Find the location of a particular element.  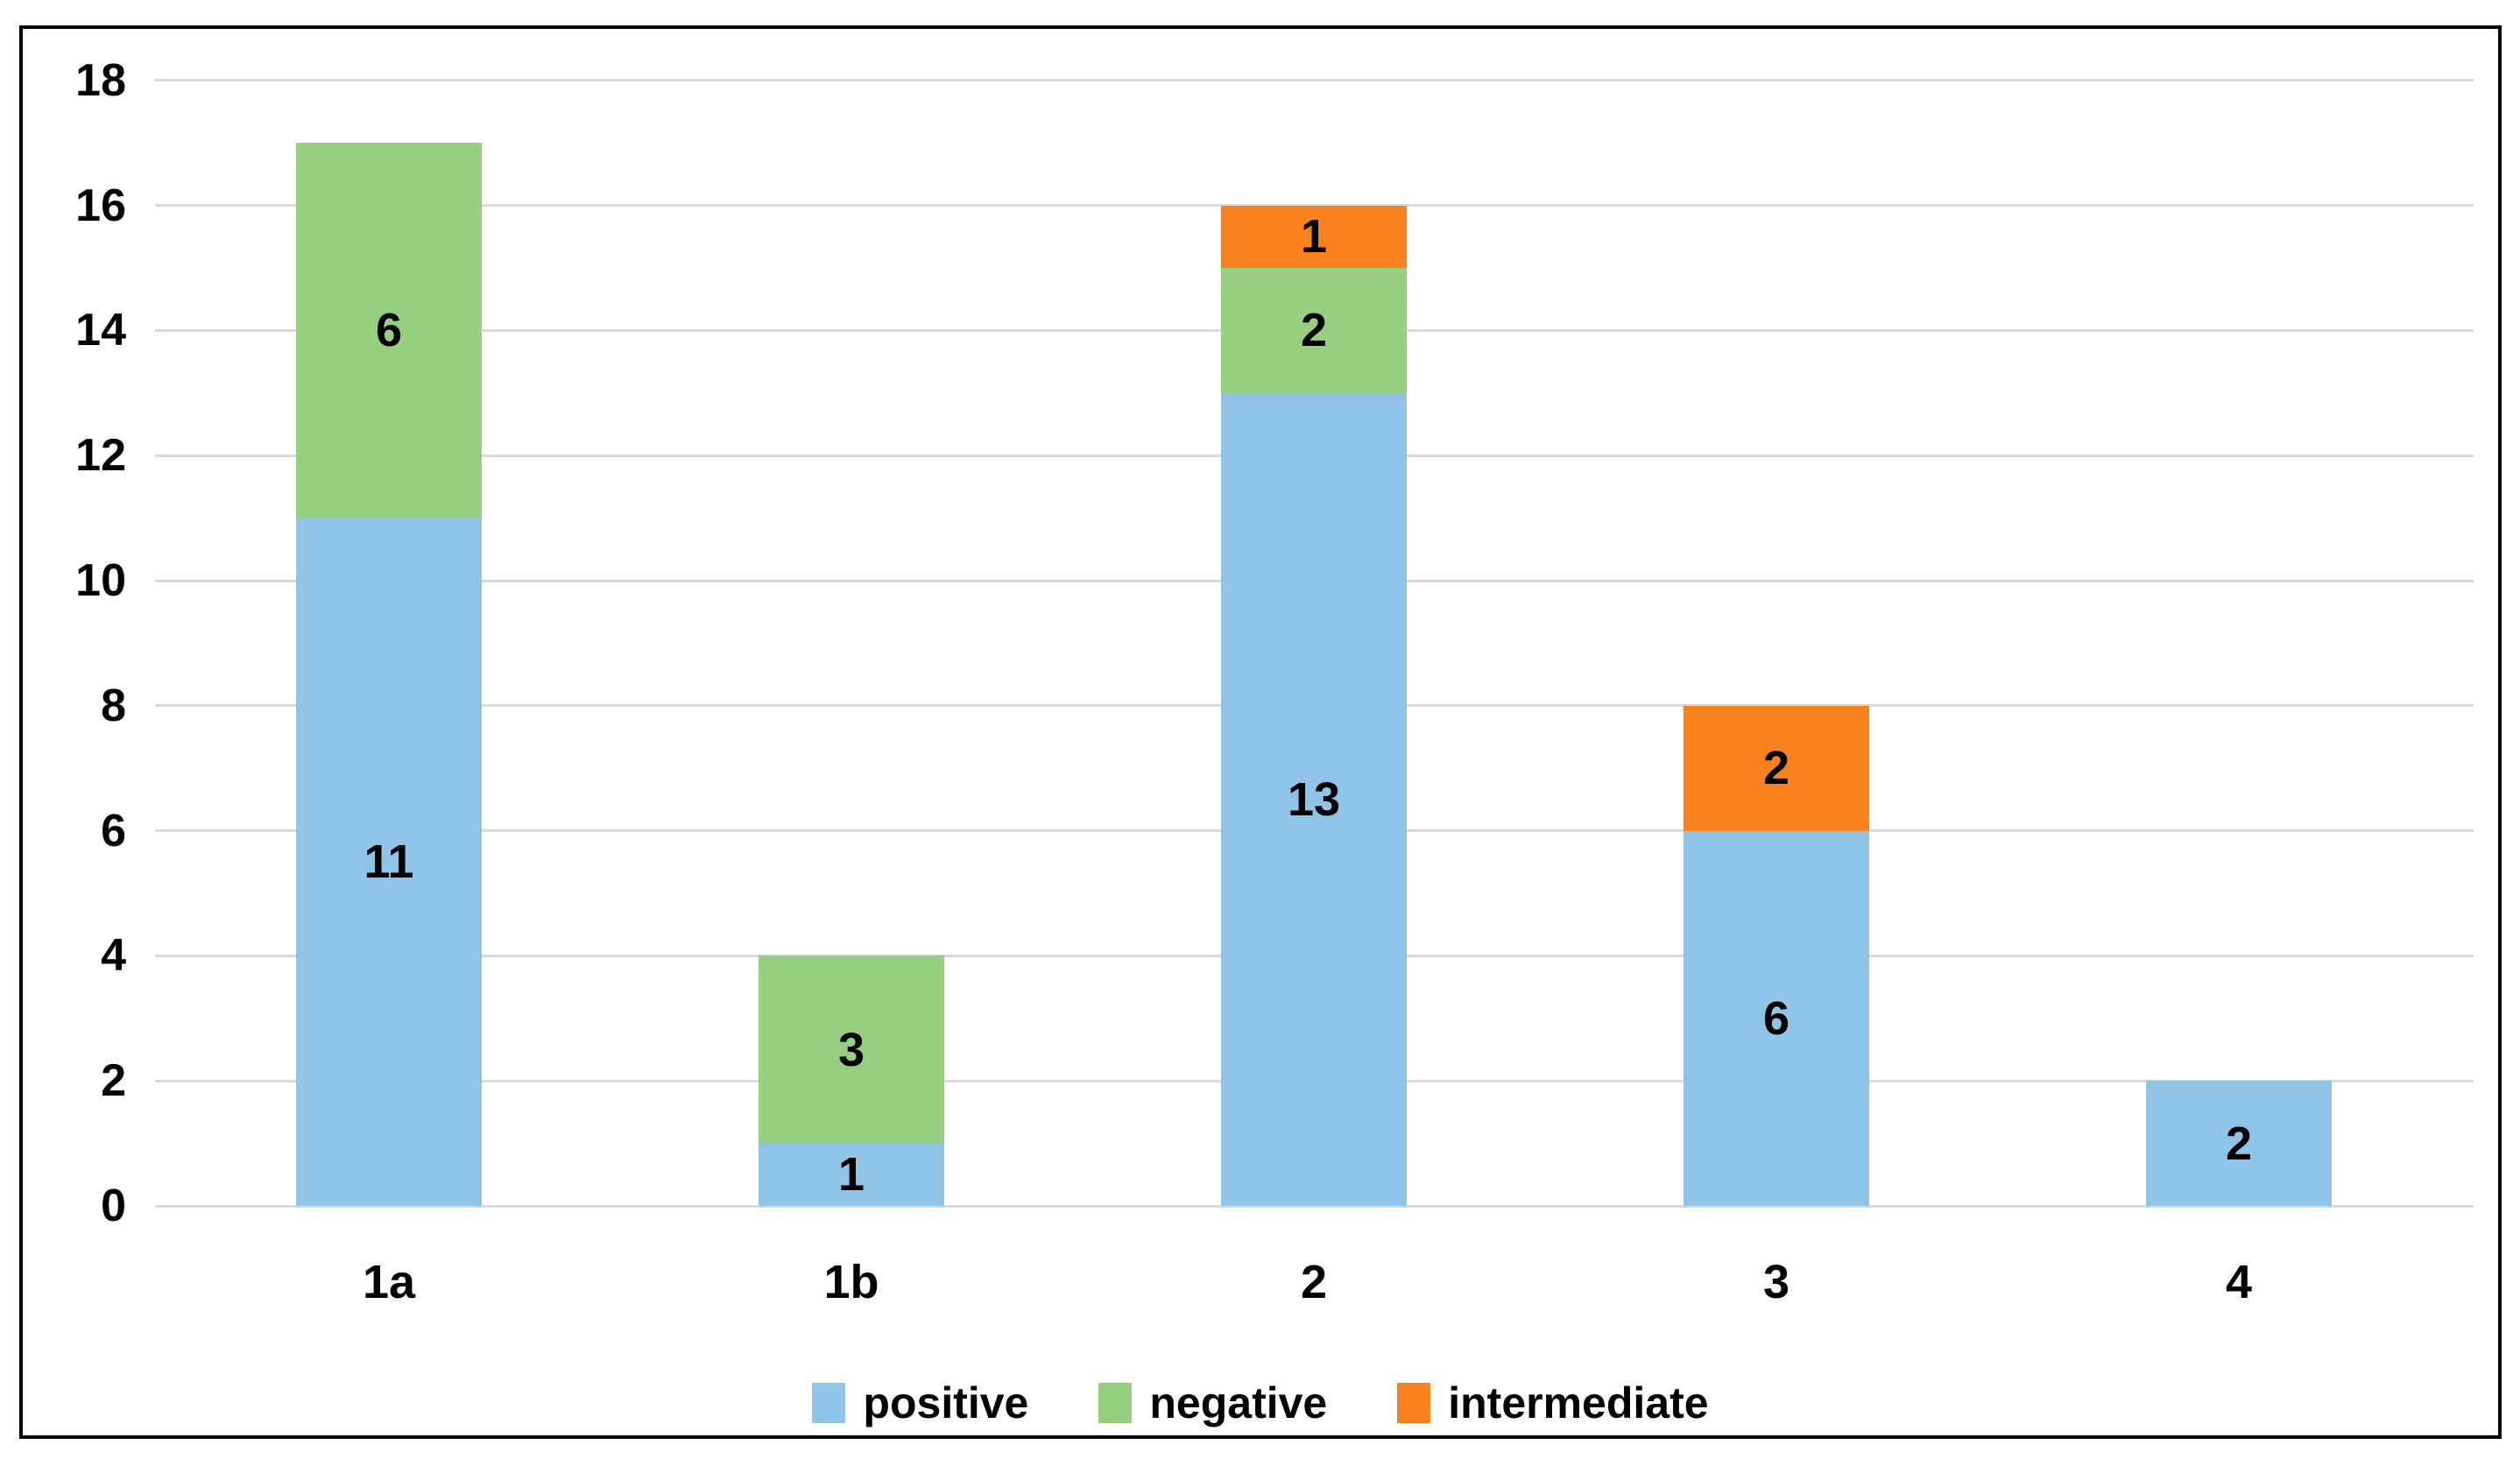

bar-value-label-negative-2: 2 is located at coordinates (1314, 330).